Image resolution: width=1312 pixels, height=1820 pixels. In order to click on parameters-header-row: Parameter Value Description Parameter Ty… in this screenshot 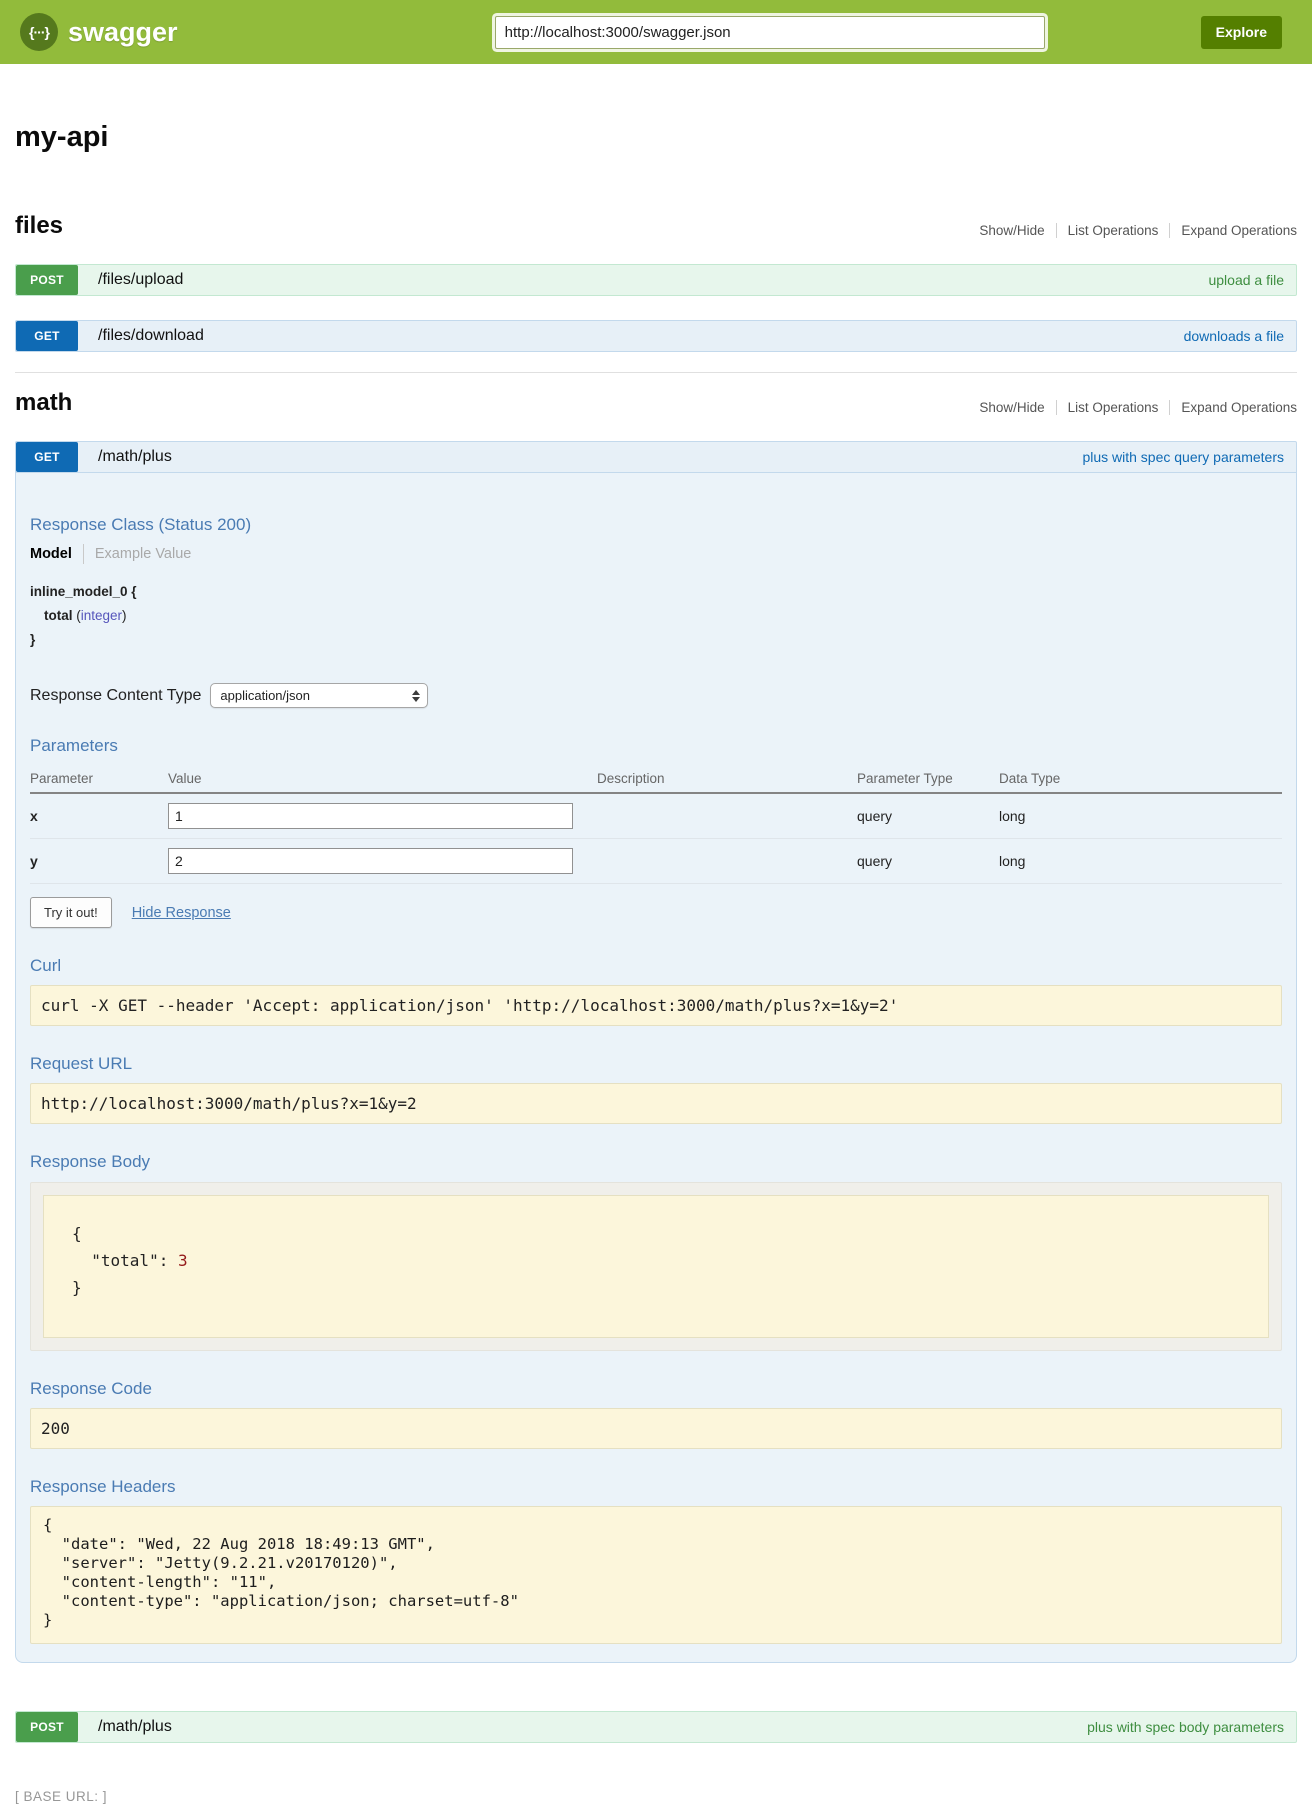, I will do `click(656, 779)`.